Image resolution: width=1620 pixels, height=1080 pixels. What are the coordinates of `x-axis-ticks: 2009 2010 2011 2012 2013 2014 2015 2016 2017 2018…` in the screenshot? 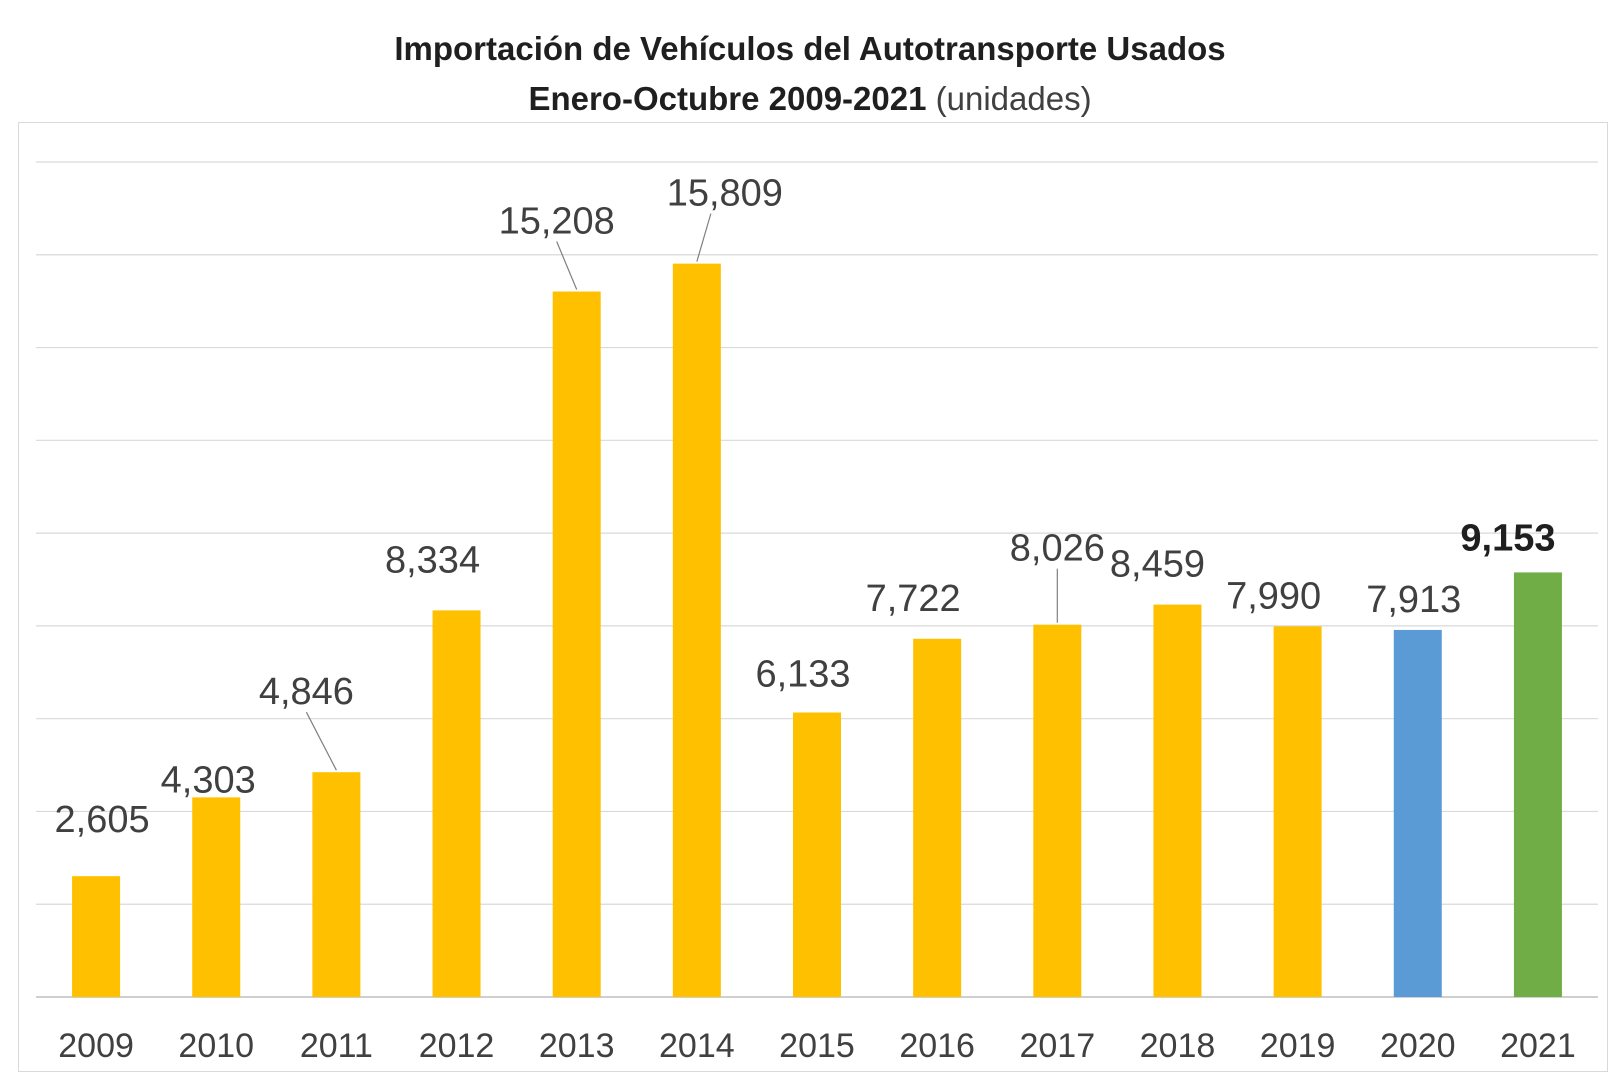 It's located at (816, 1046).